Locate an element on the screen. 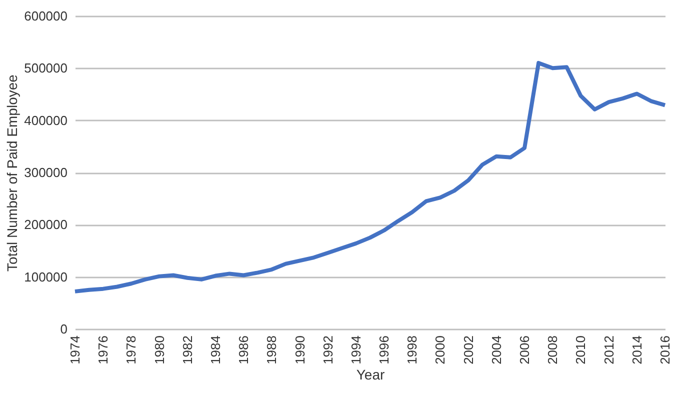 This screenshot has width=685, height=397. x-tick-label: 1996 is located at coordinates (384, 350).